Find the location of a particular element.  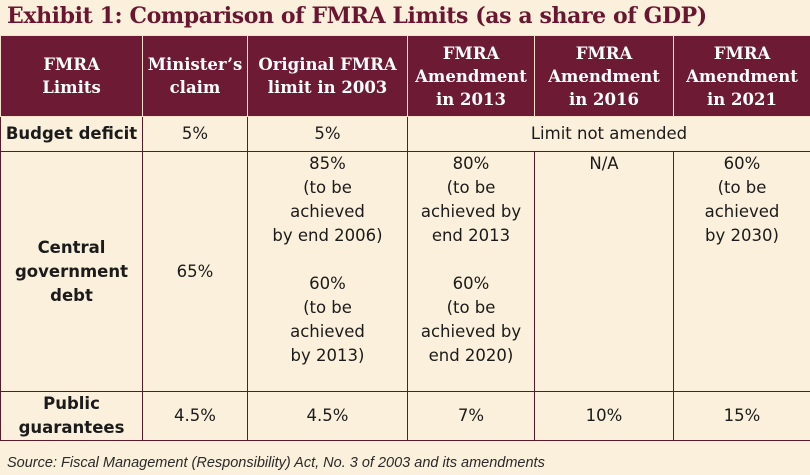

header-line: Minister’s is located at coordinates (195, 64).